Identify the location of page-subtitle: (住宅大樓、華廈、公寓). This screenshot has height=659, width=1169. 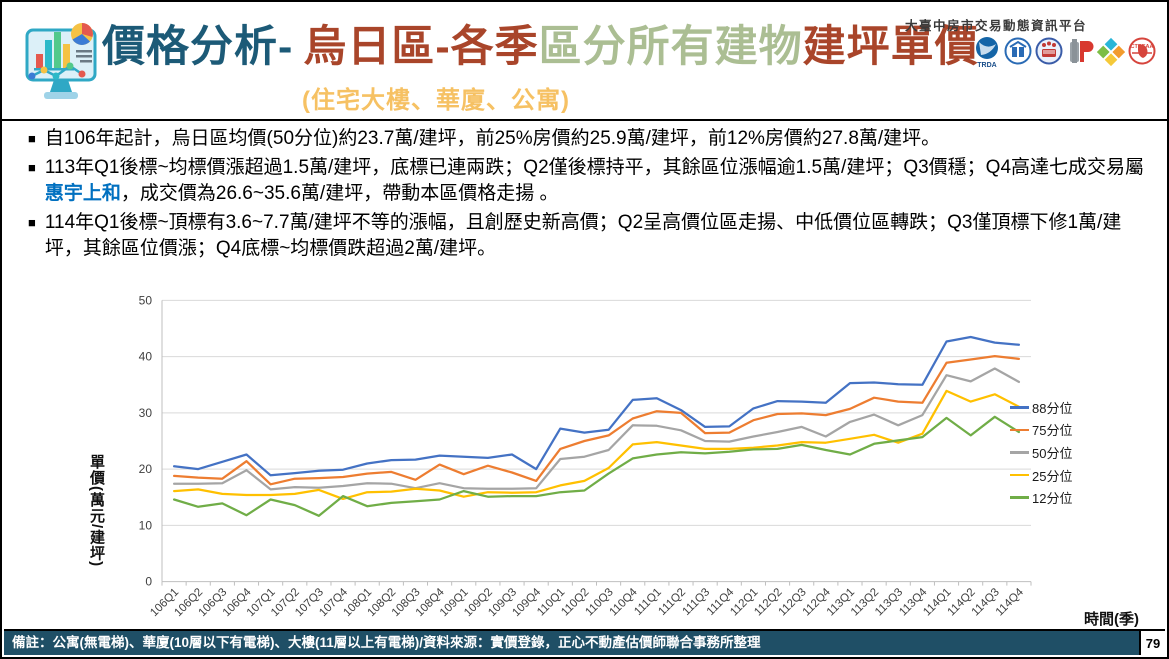
(436, 100).